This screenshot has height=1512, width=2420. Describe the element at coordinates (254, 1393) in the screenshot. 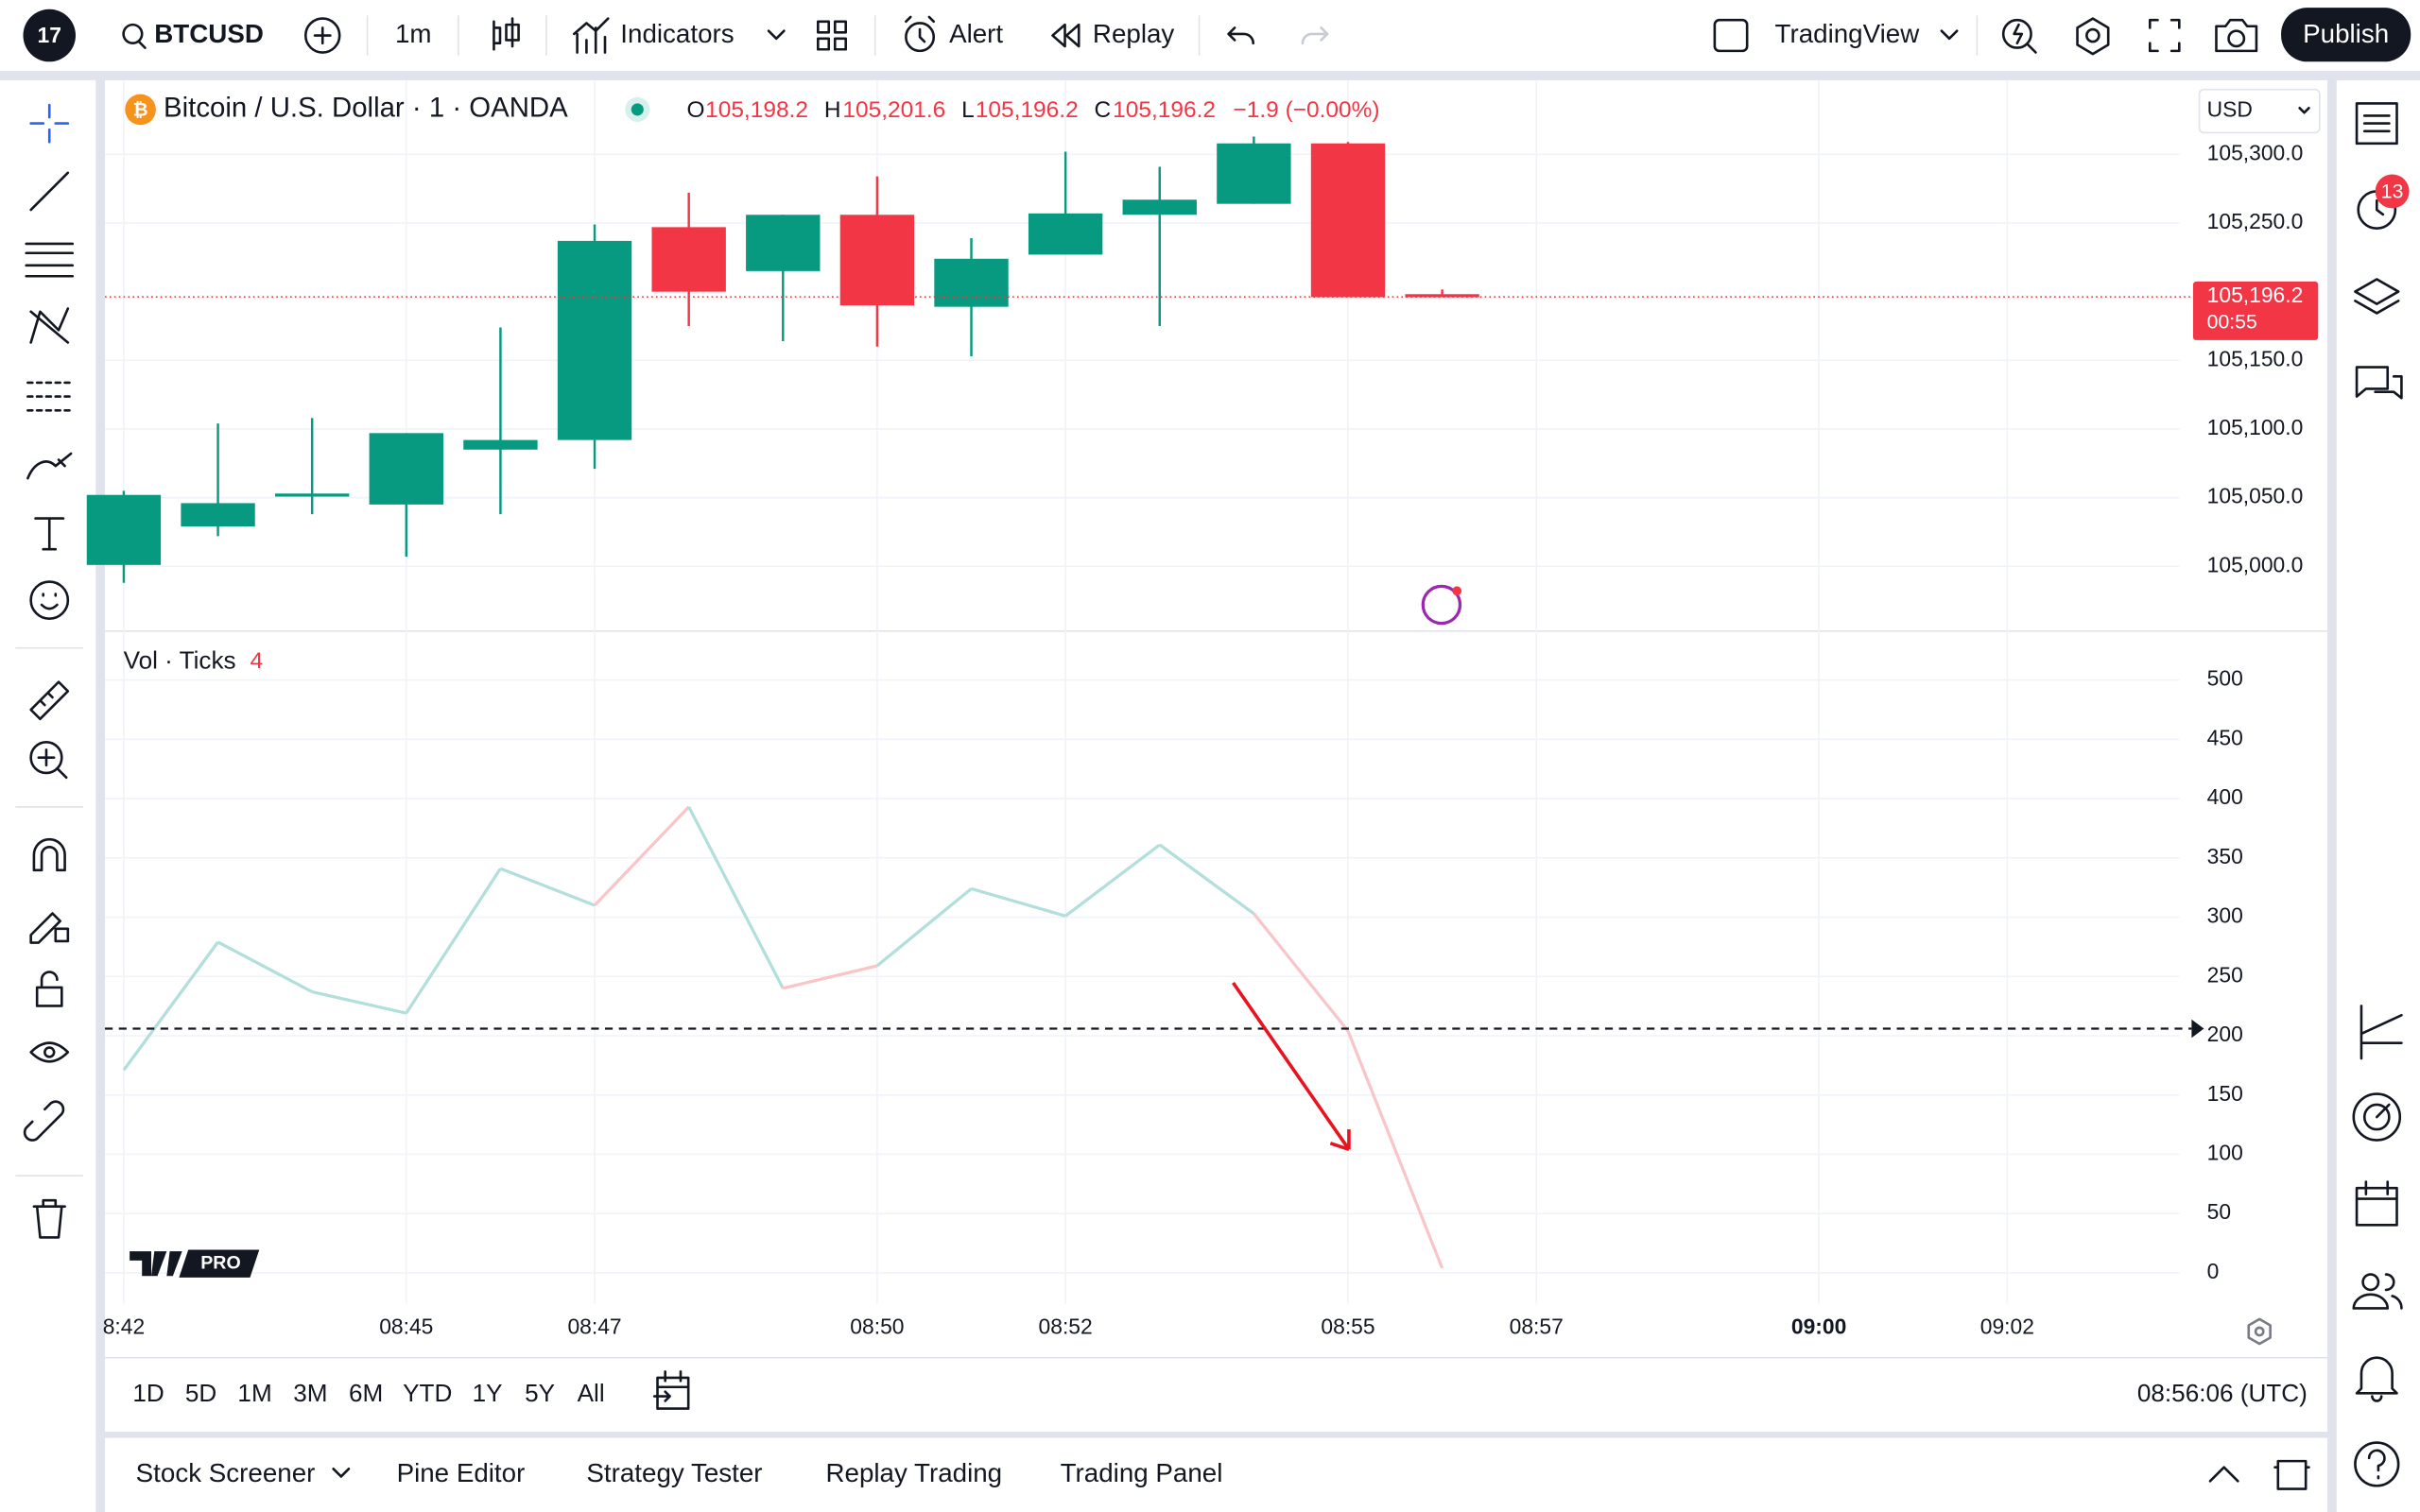

I see `range-button: 1M` at that location.